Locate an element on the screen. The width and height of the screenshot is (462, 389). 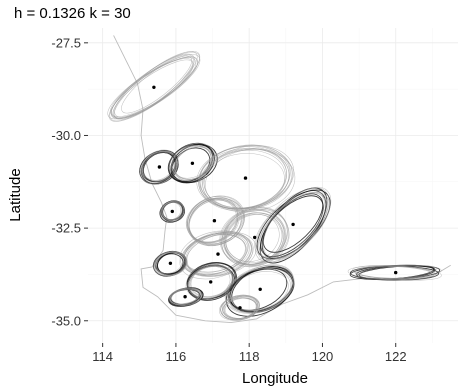
chart-title: h = 0.1326 k = 30 is located at coordinates (72, 13).